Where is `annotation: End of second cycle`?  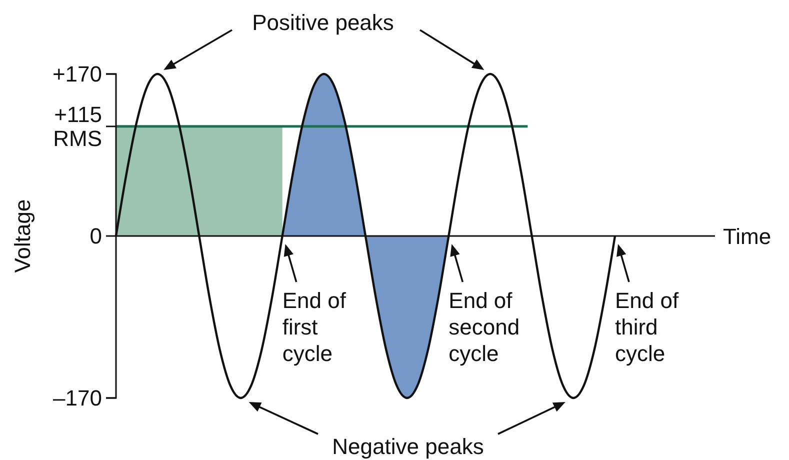
annotation: End of second cycle is located at coordinates (484, 327).